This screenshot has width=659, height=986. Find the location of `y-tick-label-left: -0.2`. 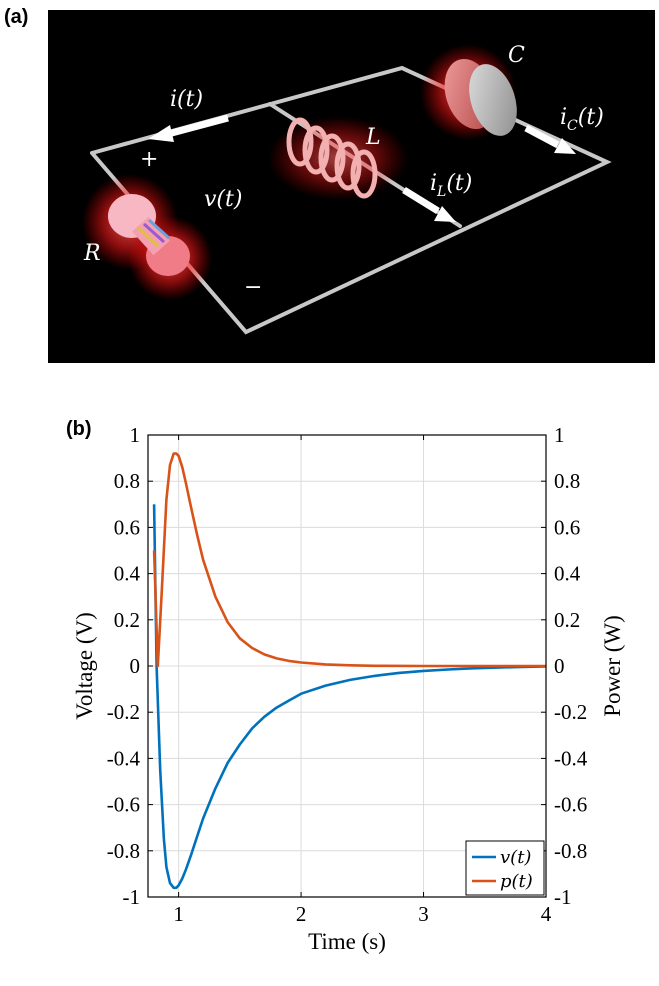

y-tick-label-left: -0.2 is located at coordinates (123, 712).